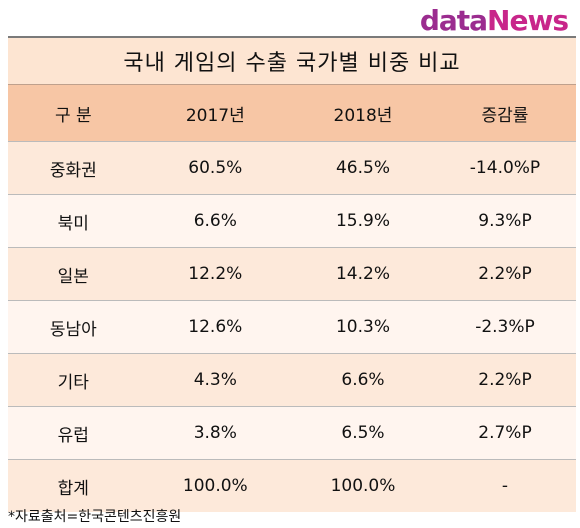 The width and height of the screenshot is (580, 528). Describe the element at coordinates (362, 113) in the screenshot. I see `header-2018: 2018년` at that location.